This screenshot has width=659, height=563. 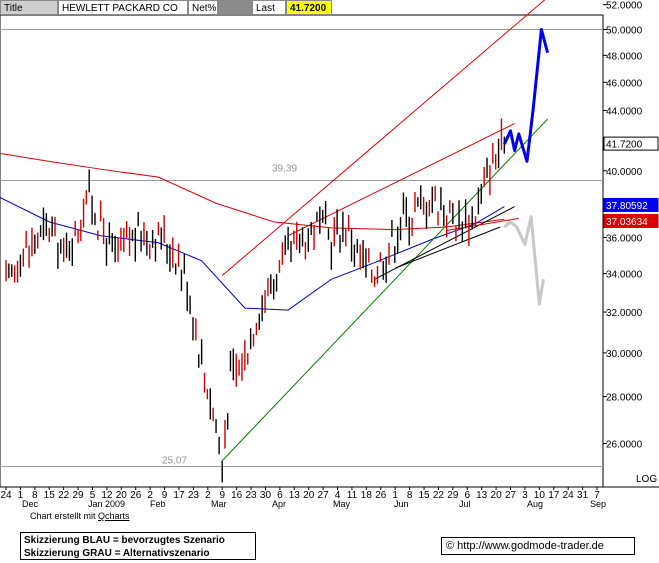 I want to click on x-month-label: Jan 2009, so click(x=106, y=504).